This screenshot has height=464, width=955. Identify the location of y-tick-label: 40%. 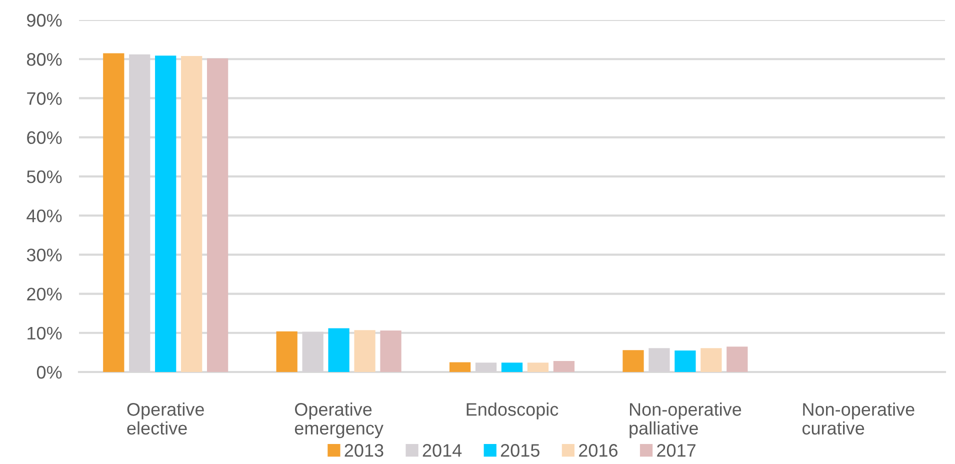
(44, 215).